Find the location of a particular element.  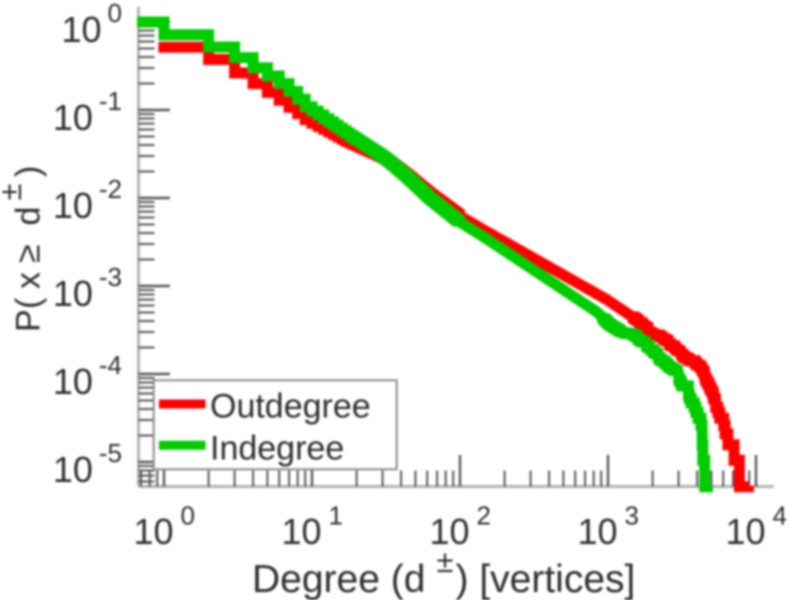

svg-text: P is located at coordinates (29, 320).